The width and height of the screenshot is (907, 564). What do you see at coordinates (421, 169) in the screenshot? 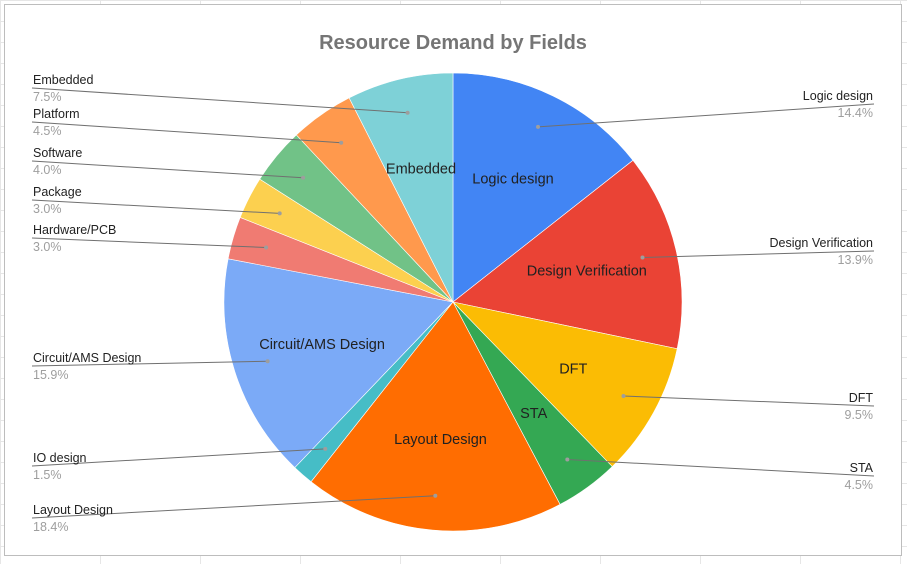
I see `slice-label-embedded: Embedded` at bounding box center [421, 169].